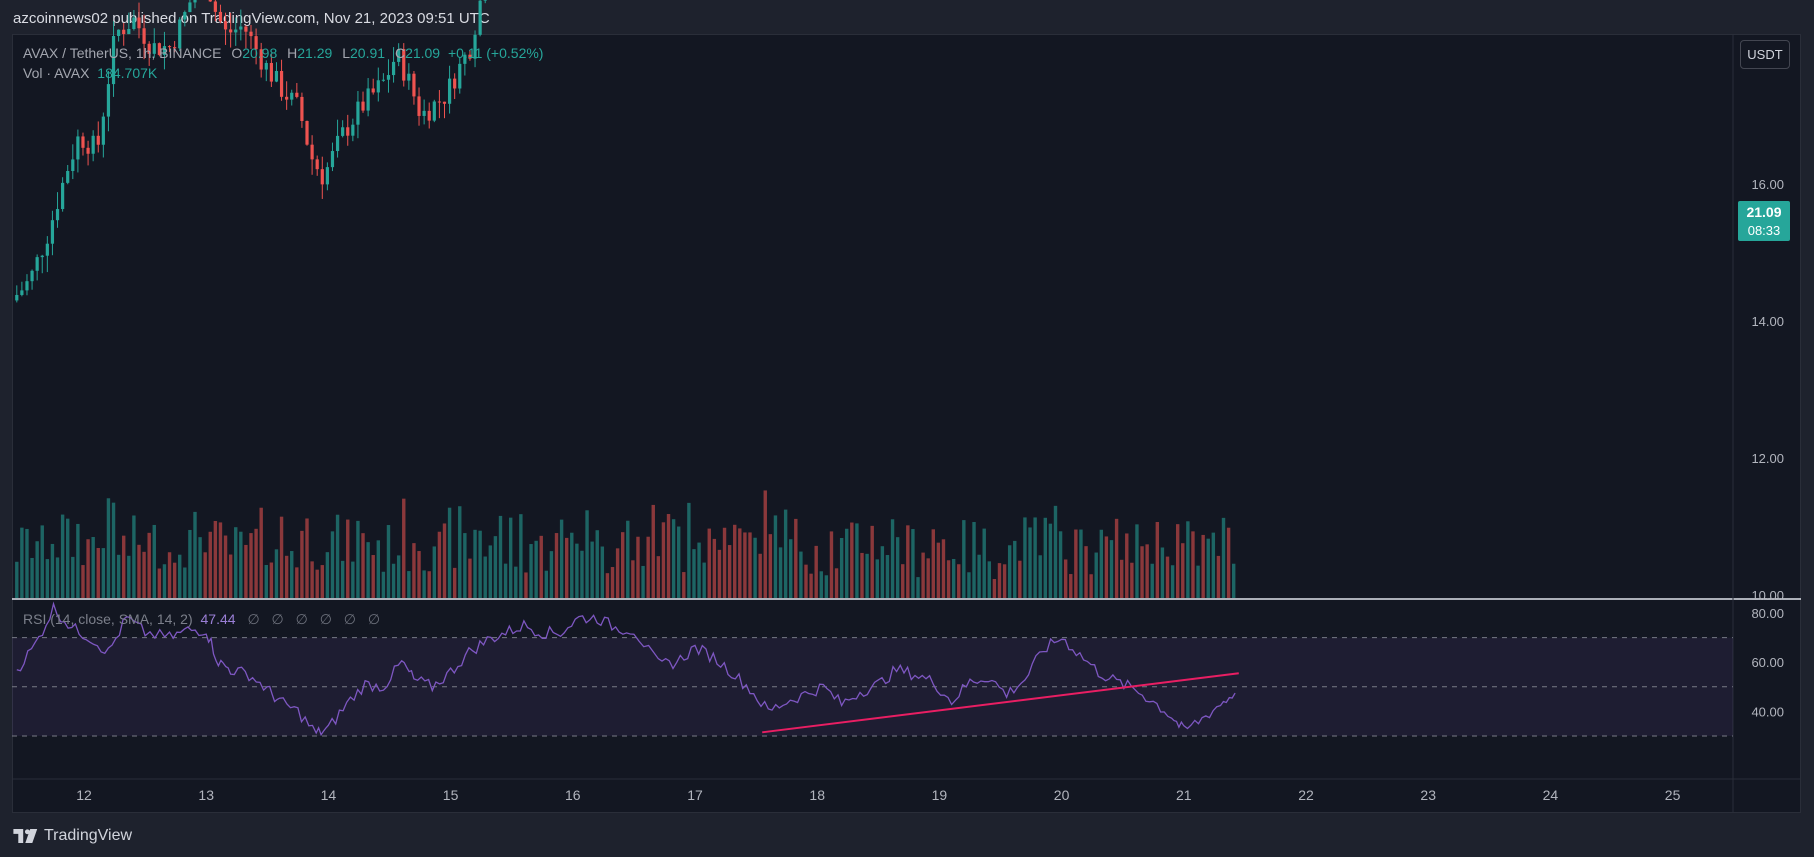  I want to click on currency-button: USDT, so click(1765, 54).